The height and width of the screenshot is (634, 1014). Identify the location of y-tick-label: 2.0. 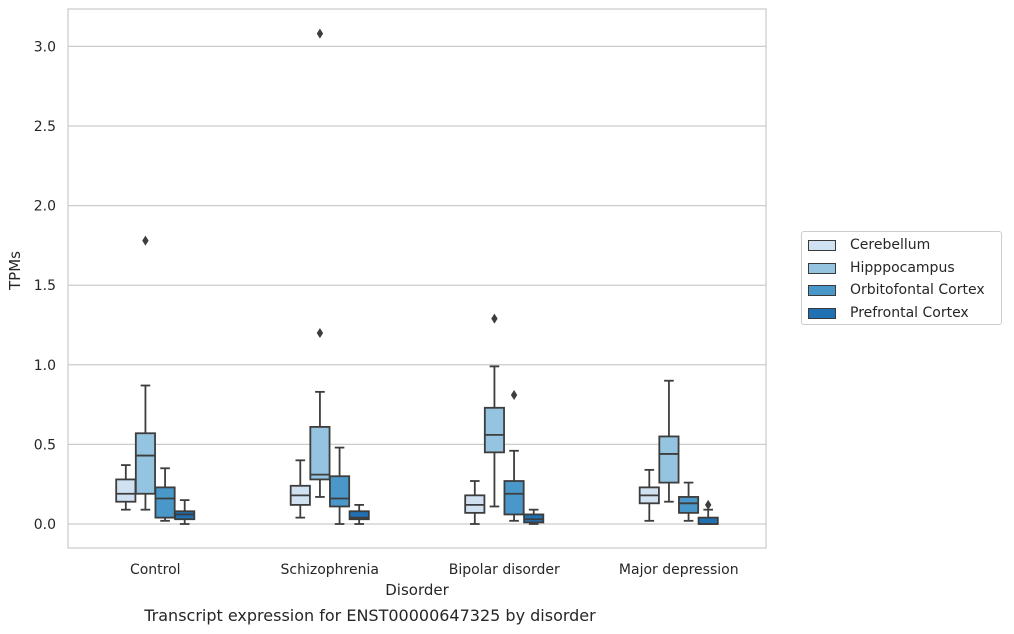
(45, 207).